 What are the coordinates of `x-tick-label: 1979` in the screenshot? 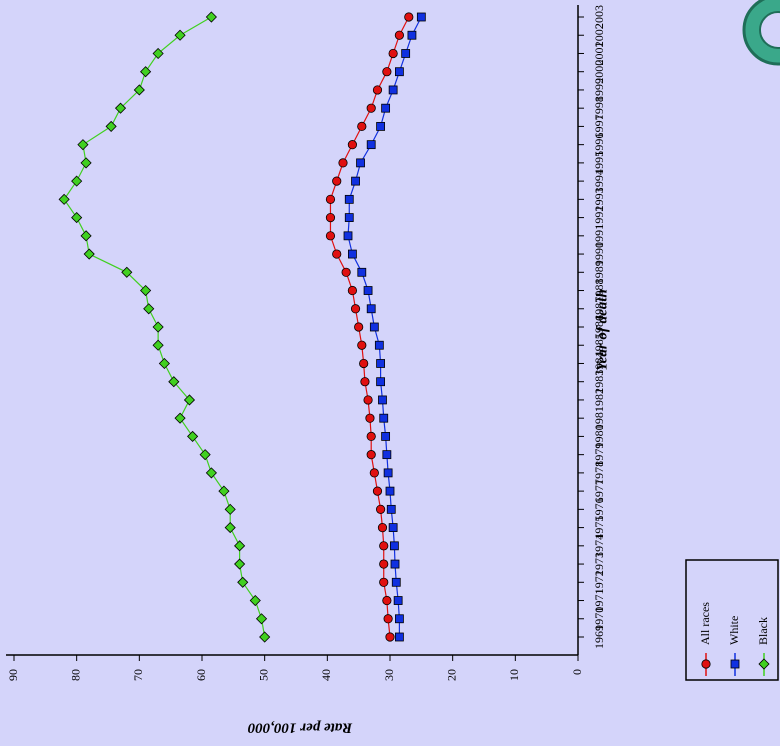 It's located at (599, 455).